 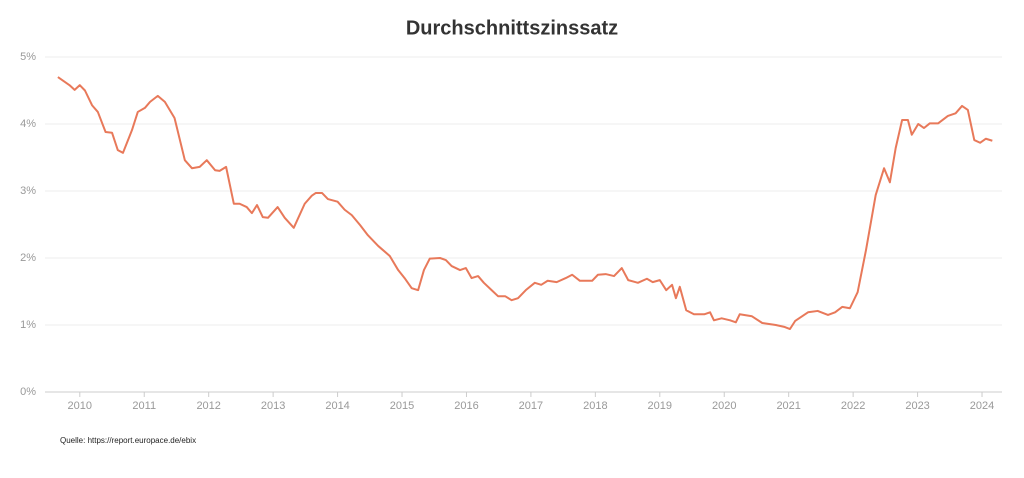 I want to click on y-tick-label: 5%, so click(x=28, y=57).